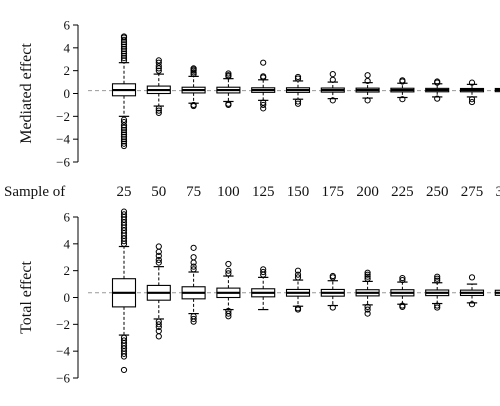 This screenshot has width=500, height=406. I want to click on sample-size-label: 25, so click(124, 192).